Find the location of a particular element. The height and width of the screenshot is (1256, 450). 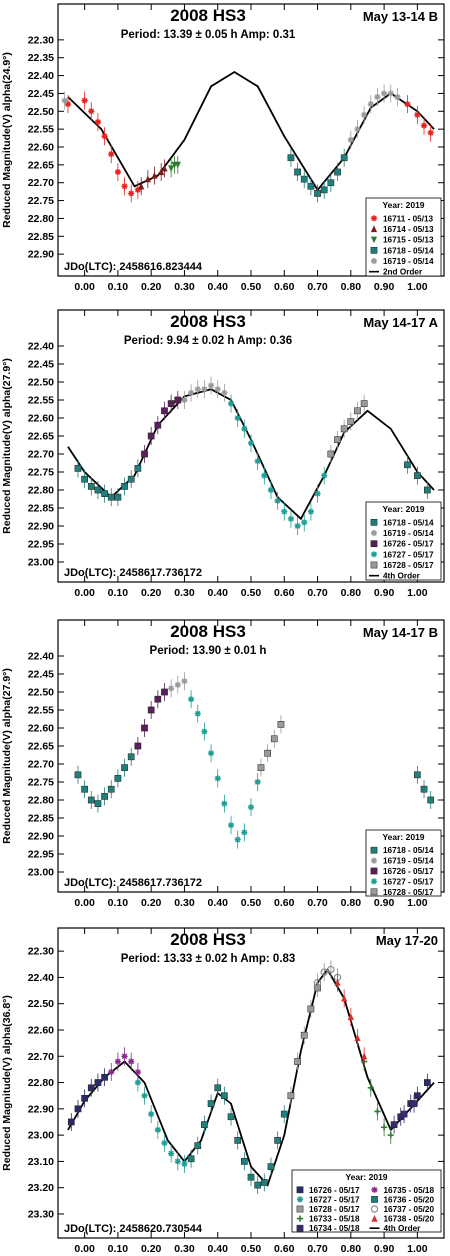

chart-subtitle: Period: 13.33 ± 0.02 h Amp: 0.83 is located at coordinates (208, 959).